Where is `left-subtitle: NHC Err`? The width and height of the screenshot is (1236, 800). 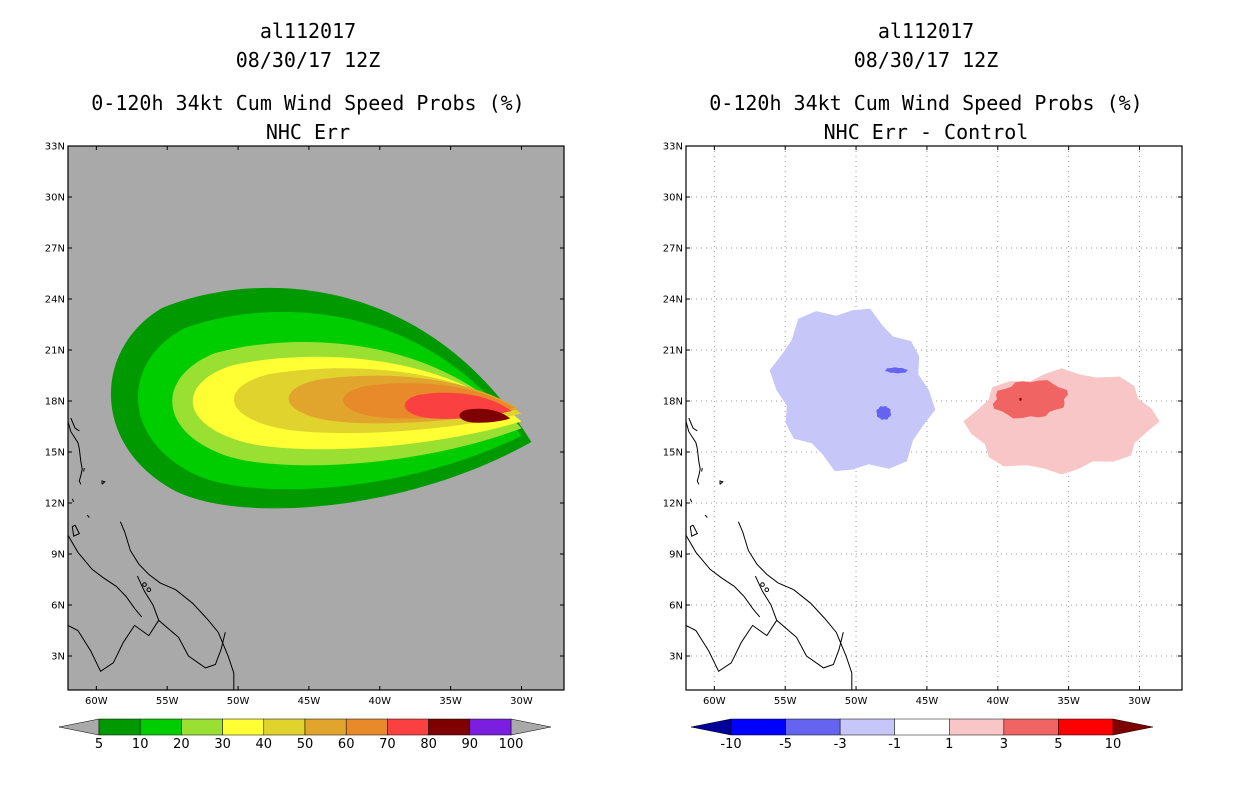 left-subtitle: NHC Err is located at coordinates (308, 132).